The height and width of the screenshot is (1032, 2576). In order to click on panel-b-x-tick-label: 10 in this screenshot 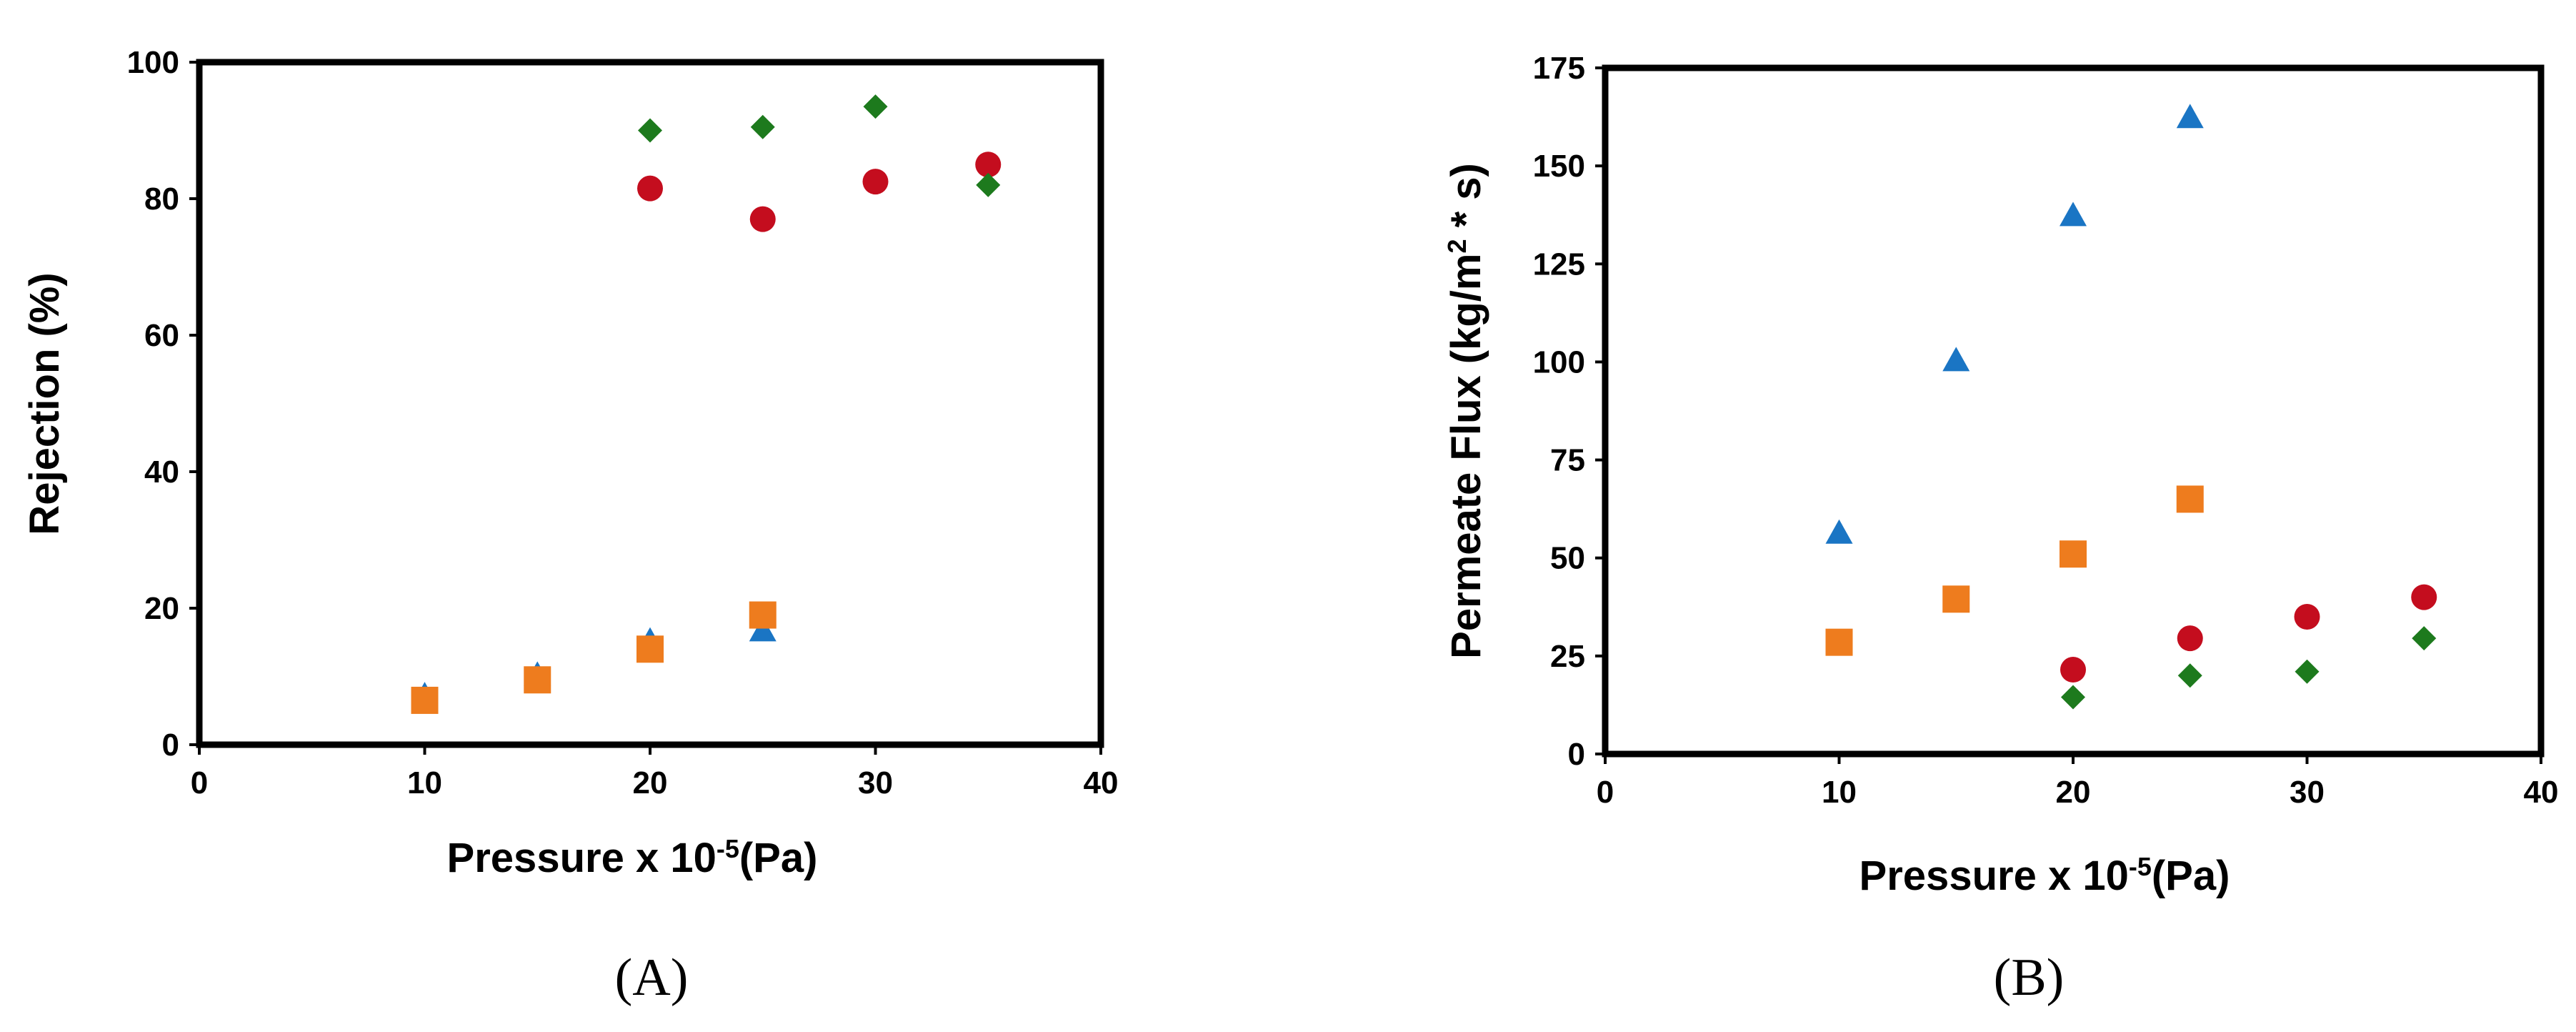, I will do `click(1840, 792)`.